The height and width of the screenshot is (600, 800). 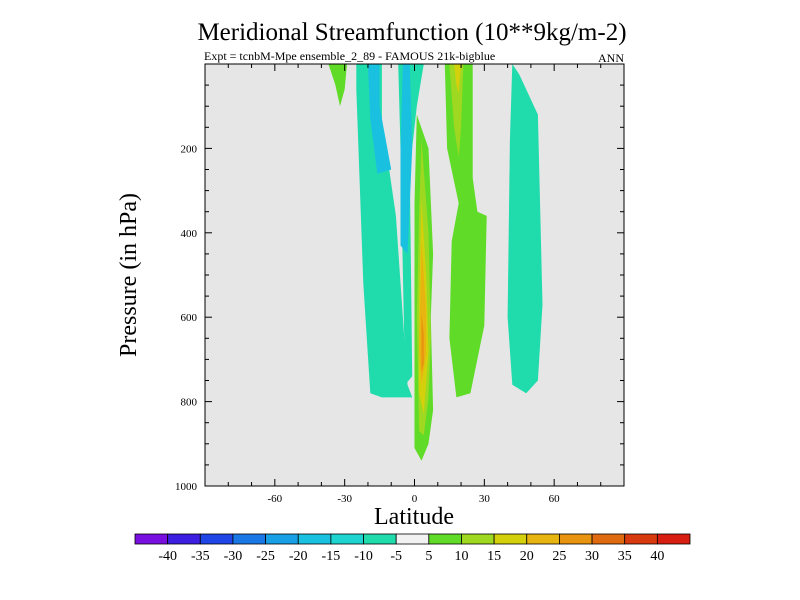 I want to click on chart-title: Meridional Streamfunction (10**9kg/m-2), so click(x=411, y=32).